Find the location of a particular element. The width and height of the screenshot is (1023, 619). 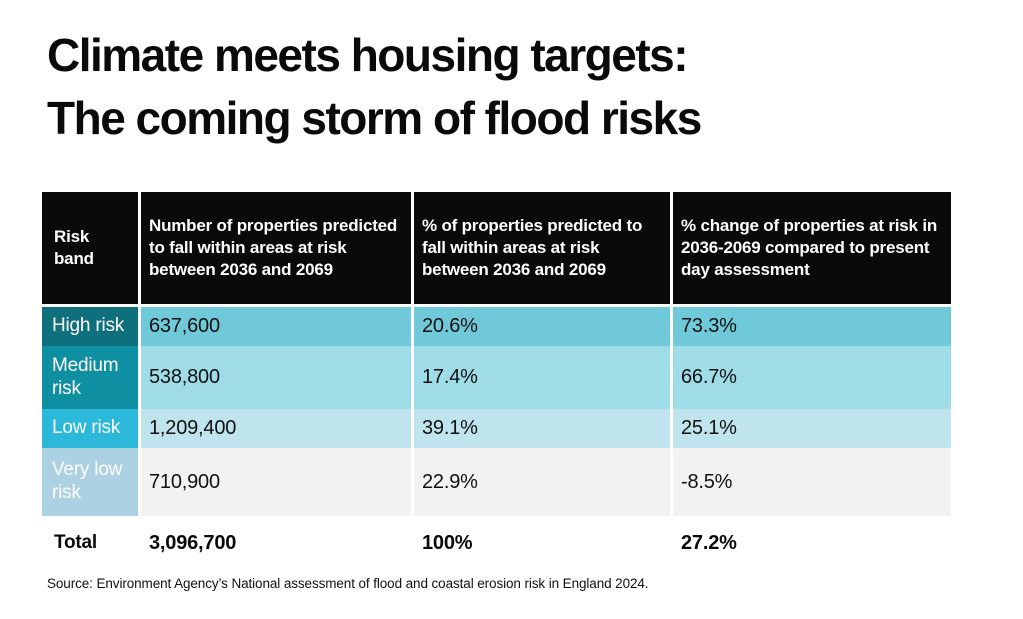

table-row-high-risk-share: 20.6% is located at coordinates (542, 326).